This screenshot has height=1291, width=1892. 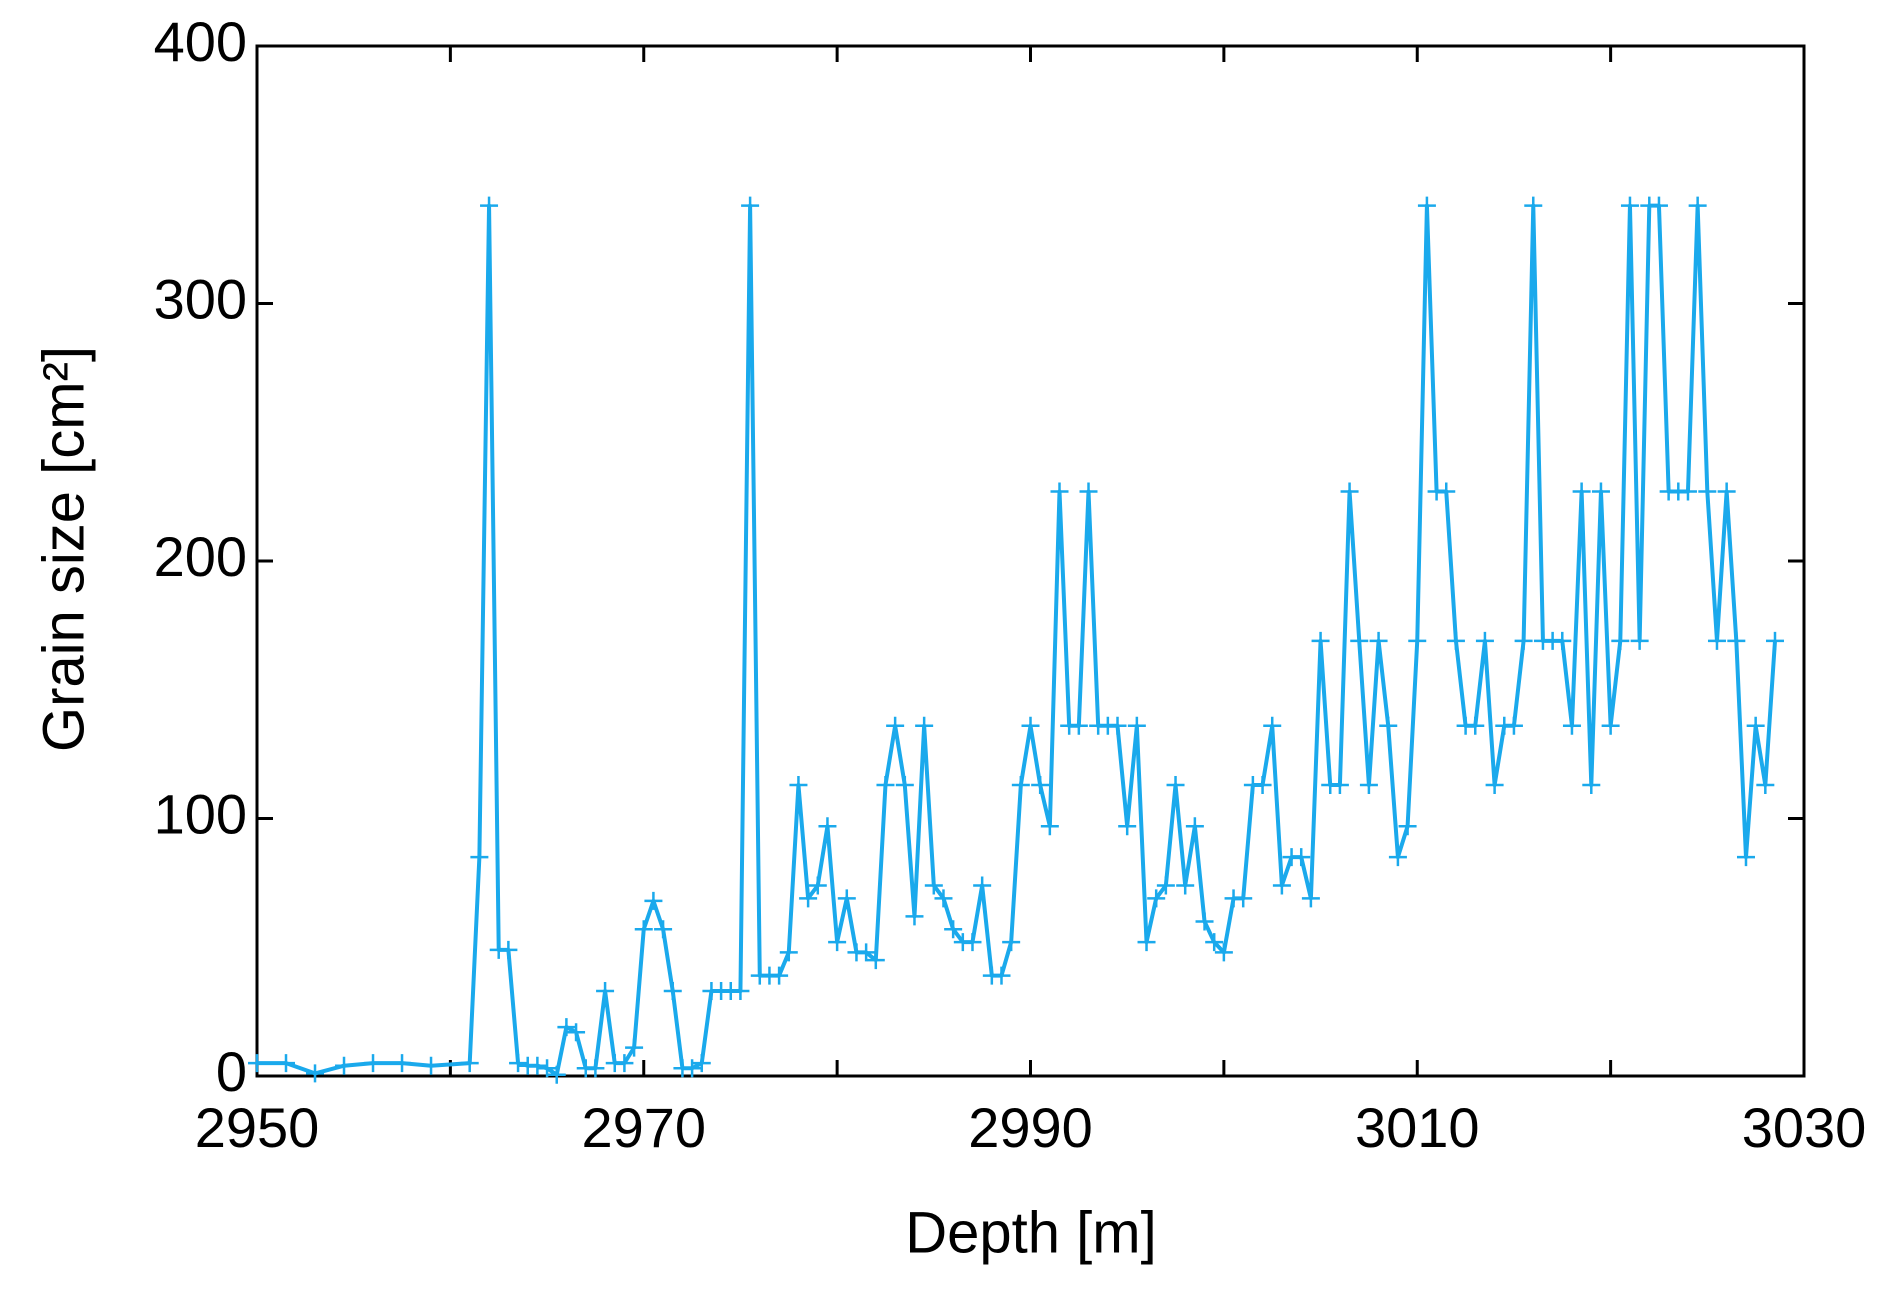 I want to click on y-tick-label: 400, so click(x=200, y=41).